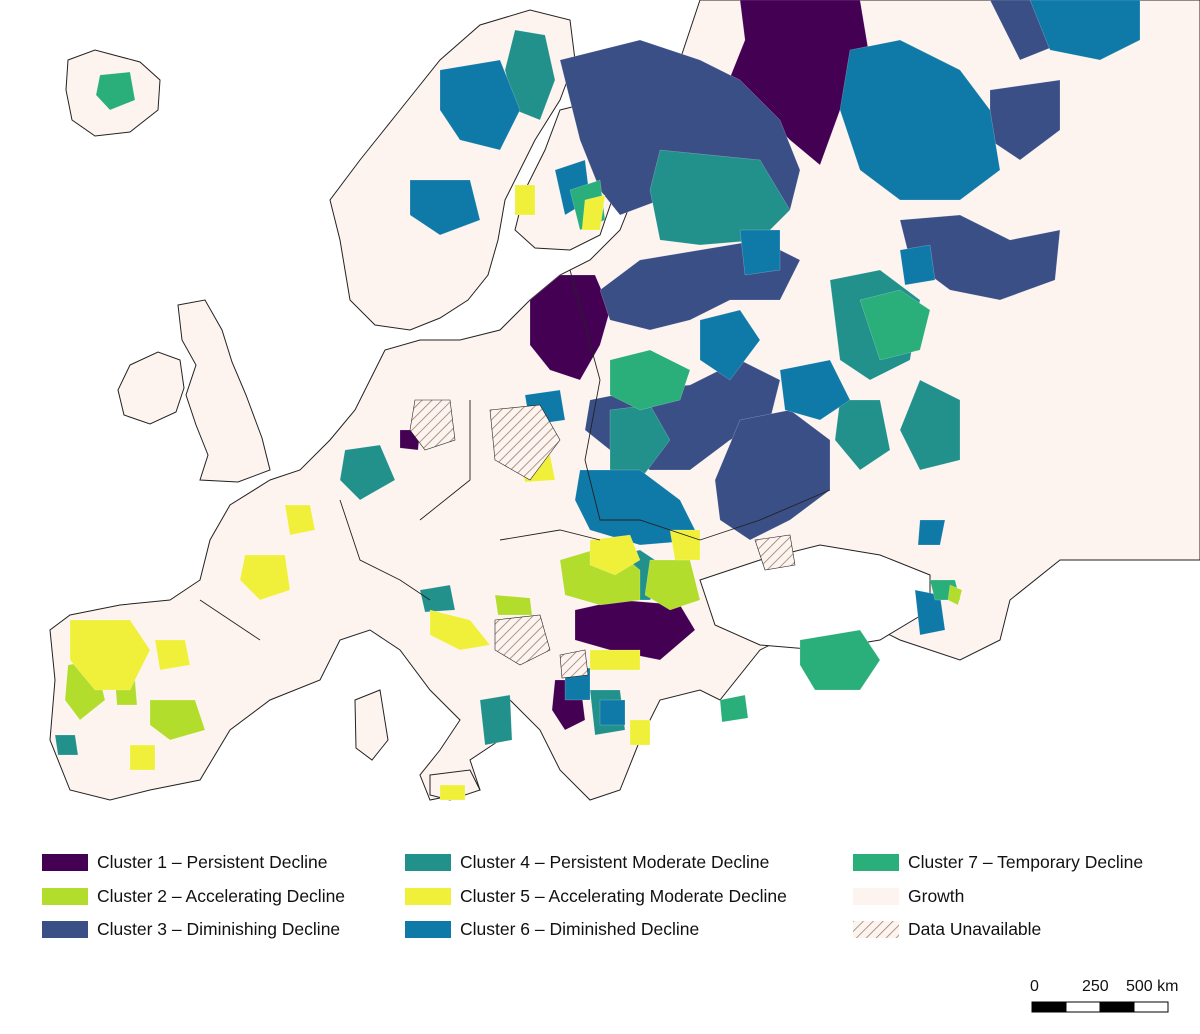 The width and height of the screenshot is (1200, 1034). I want to click on legend-item-cluster-2: Cluster 2 – Accelerating Decline, so click(193, 896).